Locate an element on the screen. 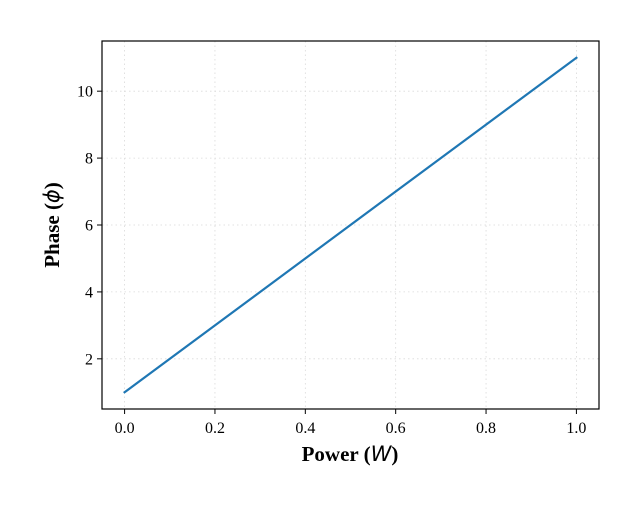  y-tick-label: 6 is located at coordinates (89, 226).